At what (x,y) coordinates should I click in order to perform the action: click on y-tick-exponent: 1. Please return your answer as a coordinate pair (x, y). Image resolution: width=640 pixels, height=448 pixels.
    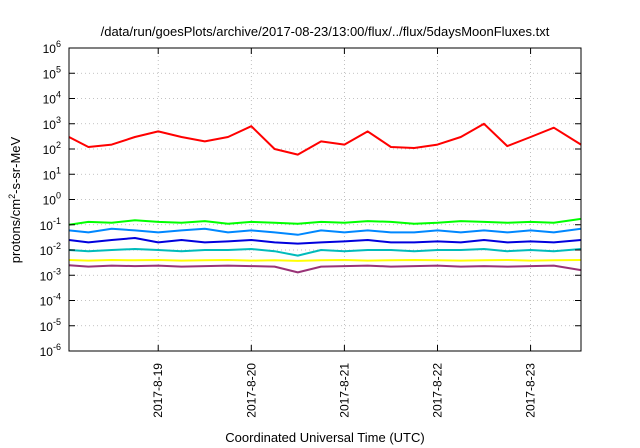
    Looking at the image, I should click on (58, 170).